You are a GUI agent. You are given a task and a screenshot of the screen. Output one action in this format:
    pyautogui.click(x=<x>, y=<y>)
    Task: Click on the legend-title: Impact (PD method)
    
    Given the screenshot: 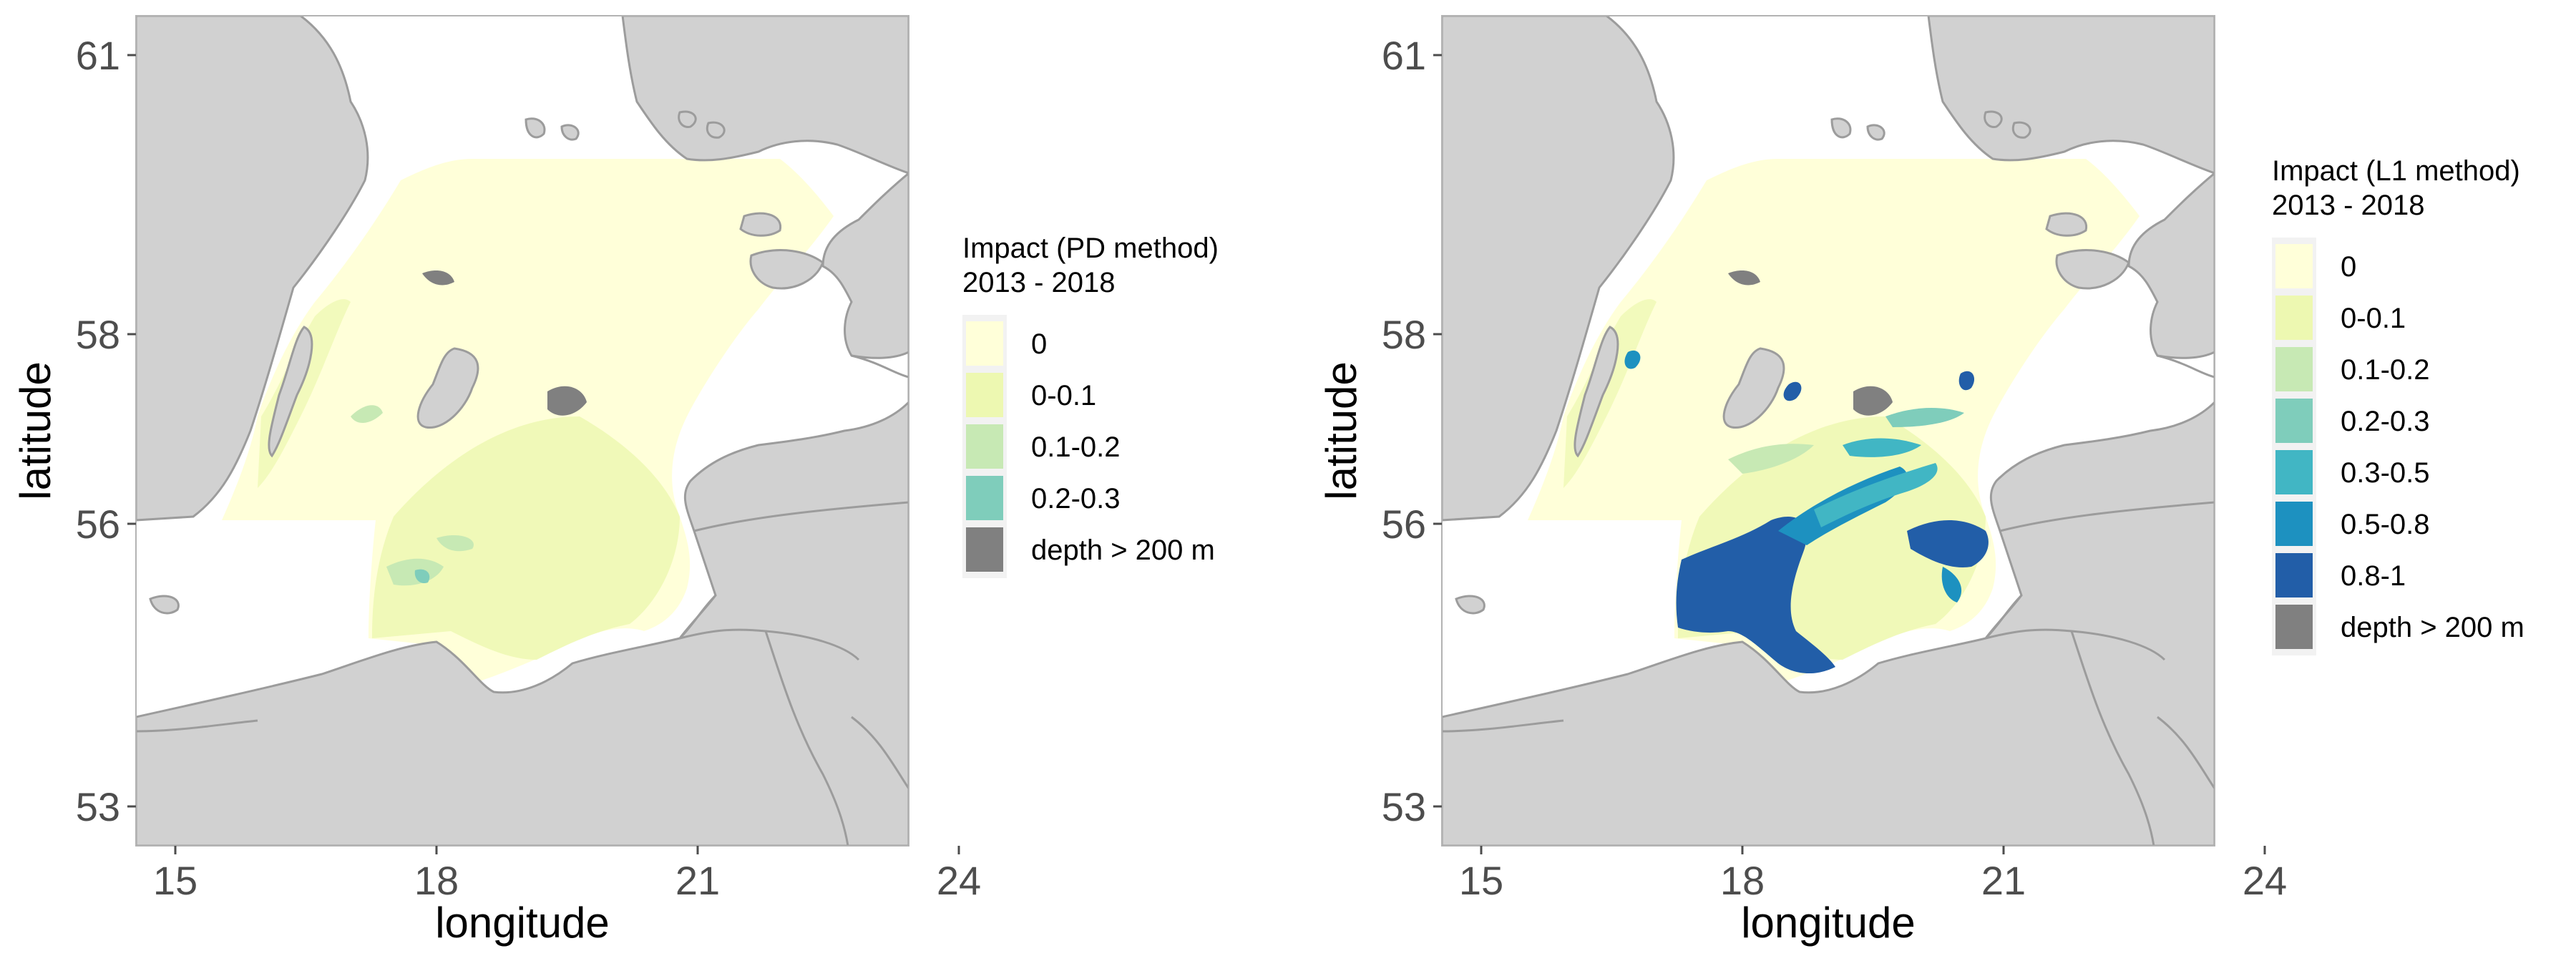 What is the action you would take?
    pyautogui.click(x=1090, y=248)
    